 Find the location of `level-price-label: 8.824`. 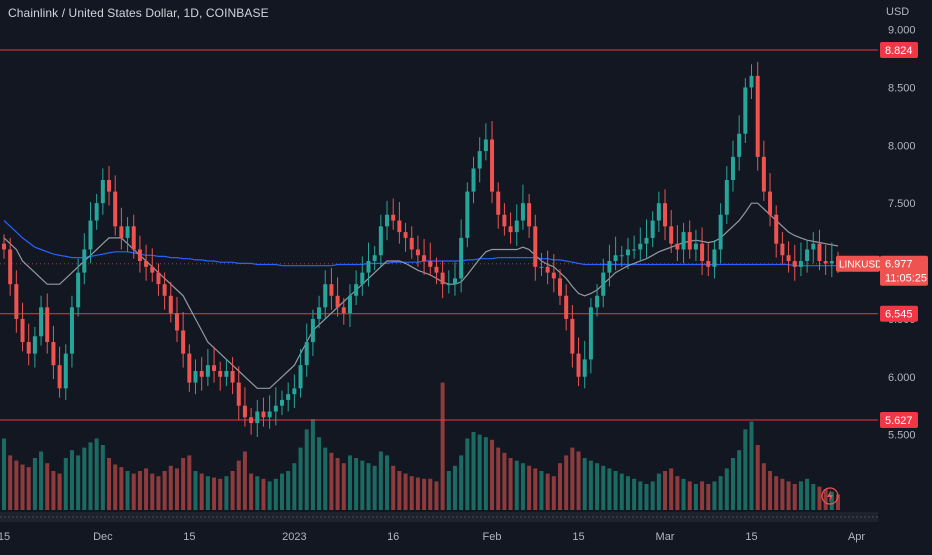

level-price-label: 8.824 is located at coordinates (899, 51).